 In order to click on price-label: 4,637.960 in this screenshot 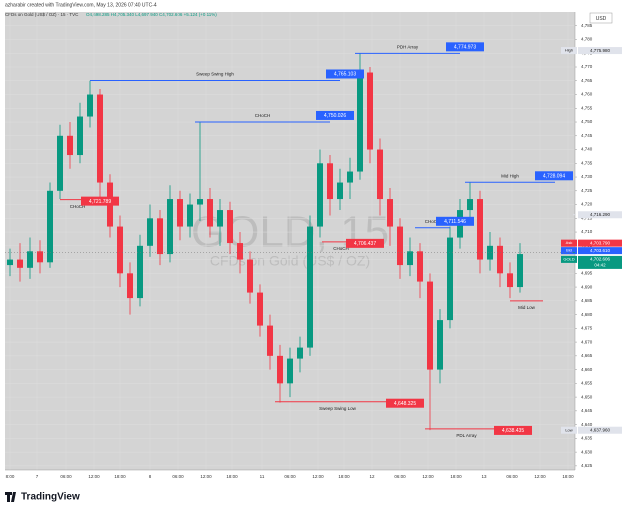, I will do `click(600, 429)`.